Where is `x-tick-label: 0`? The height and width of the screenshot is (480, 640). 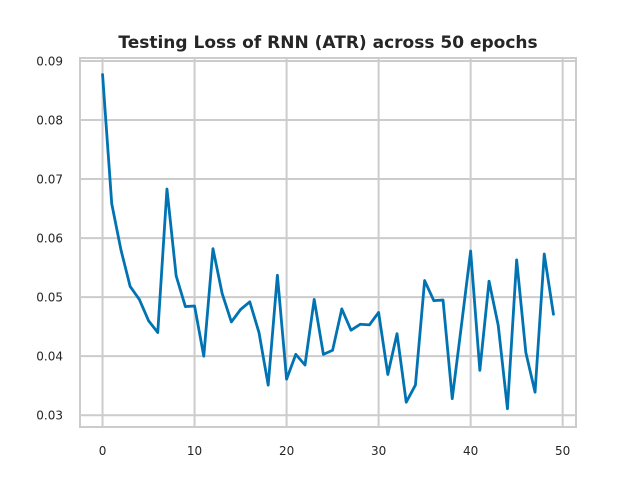
x-tick-label: 0 is located at coordinates (103, 451).